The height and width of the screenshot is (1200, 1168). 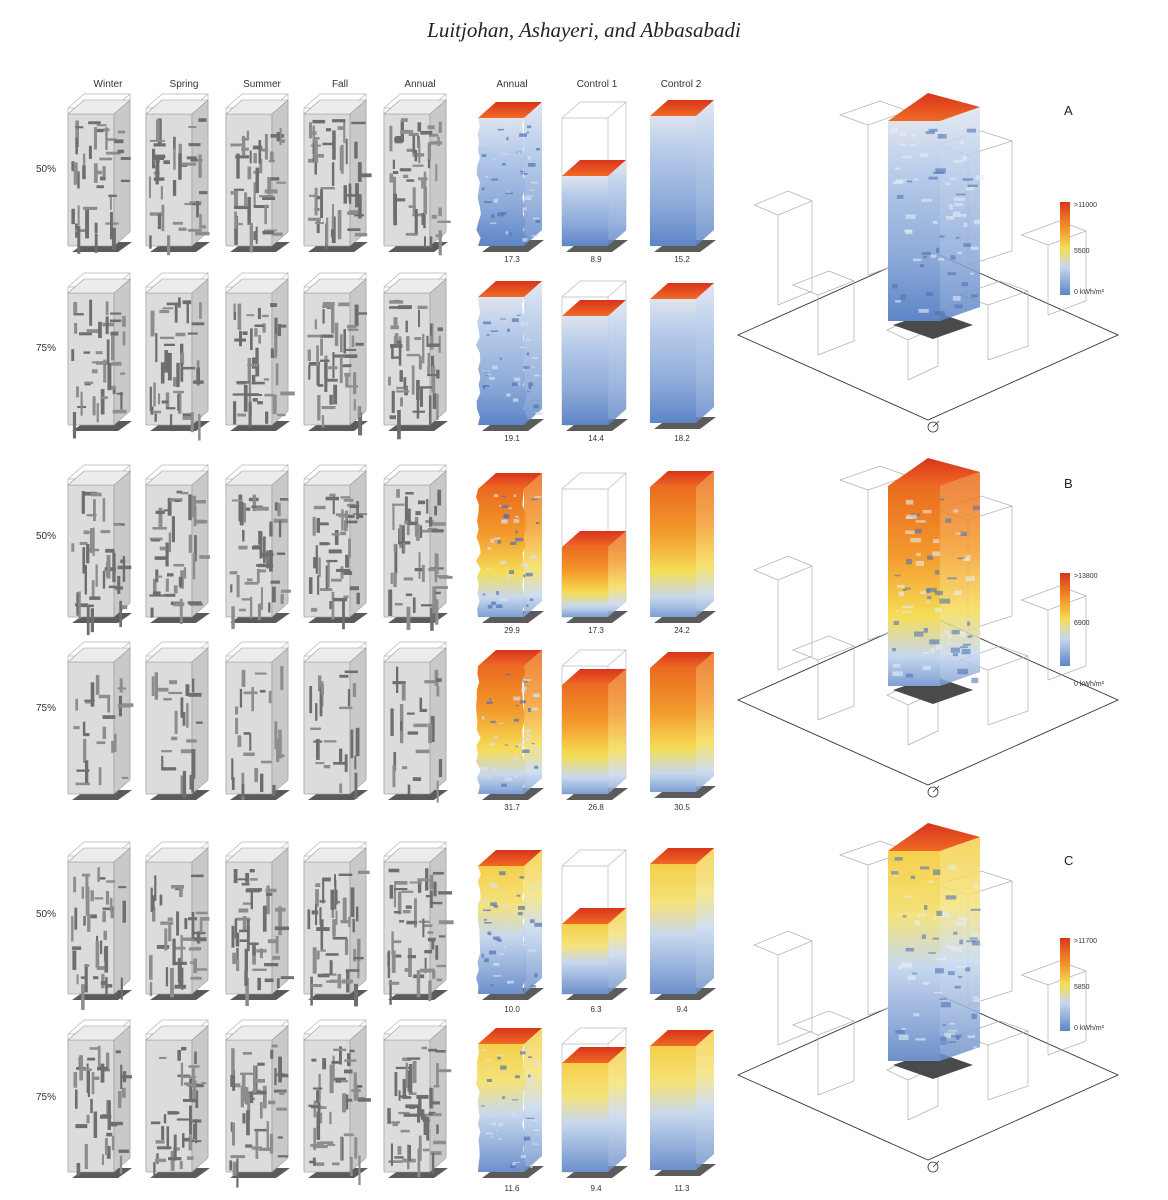 What do you see at coordinates (512, 1188) in the screenshot?
I see `value-label: 11.6` at bounding box center [512, 1188].